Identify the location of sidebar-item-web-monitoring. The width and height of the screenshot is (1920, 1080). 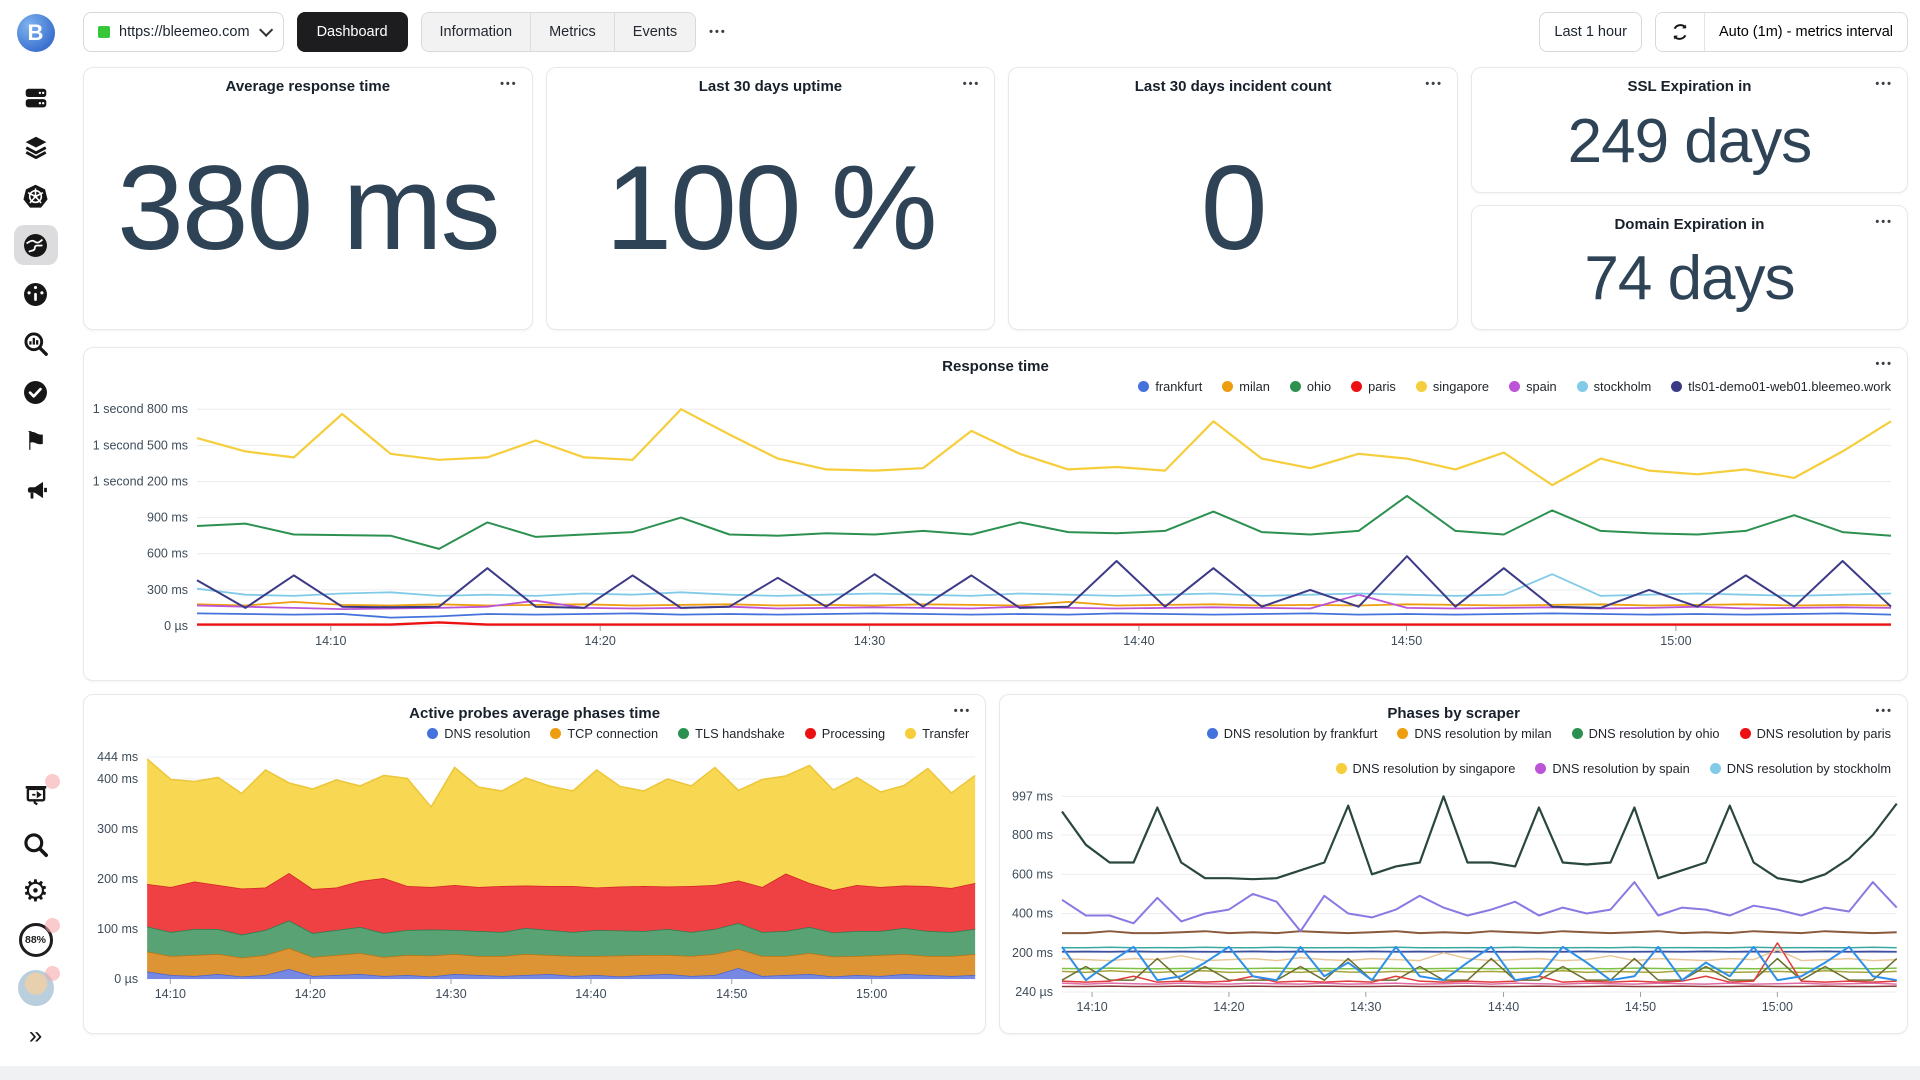
(35, 245).